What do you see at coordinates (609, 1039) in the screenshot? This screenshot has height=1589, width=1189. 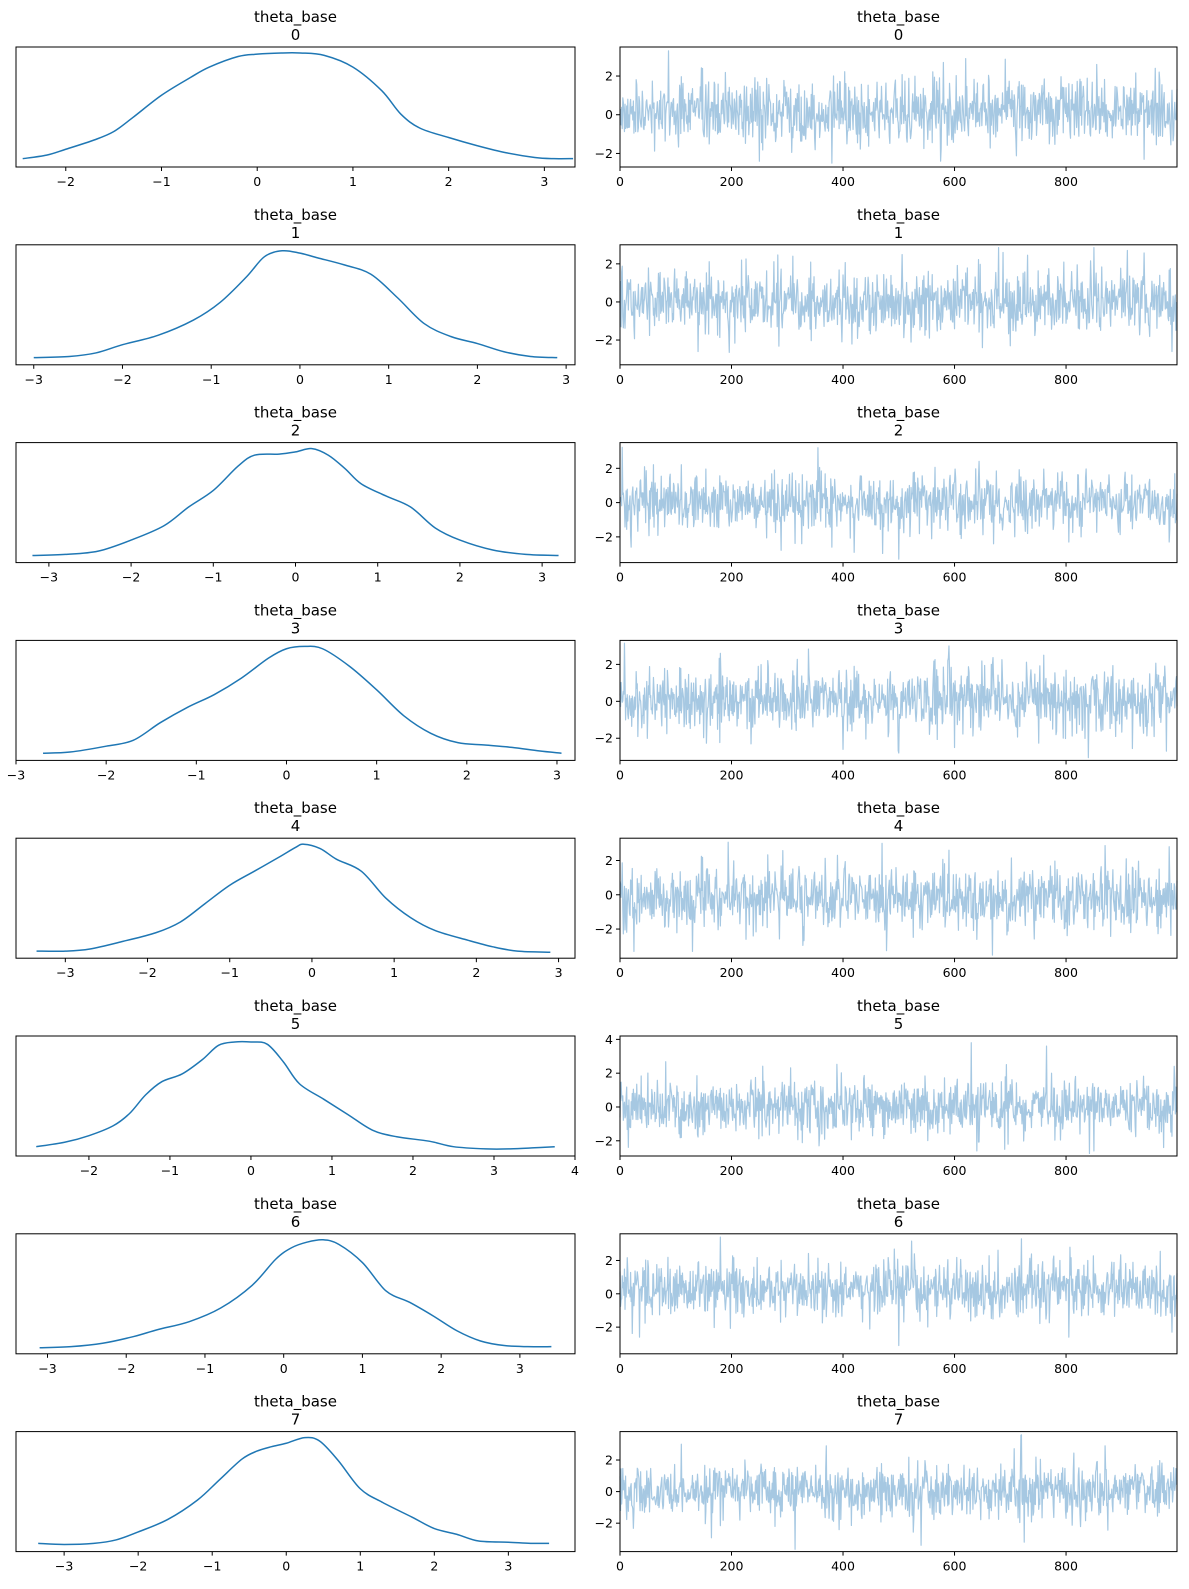 I see `y-tick-label: 4` at bounding box center [609, 1039].